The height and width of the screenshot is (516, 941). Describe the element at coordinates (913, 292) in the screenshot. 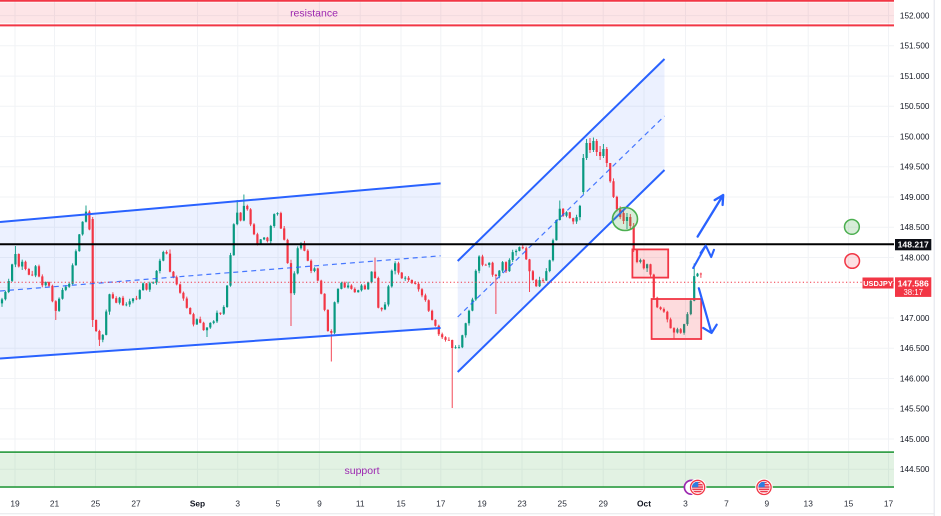

I see `svg-text: 38:17` at that location.